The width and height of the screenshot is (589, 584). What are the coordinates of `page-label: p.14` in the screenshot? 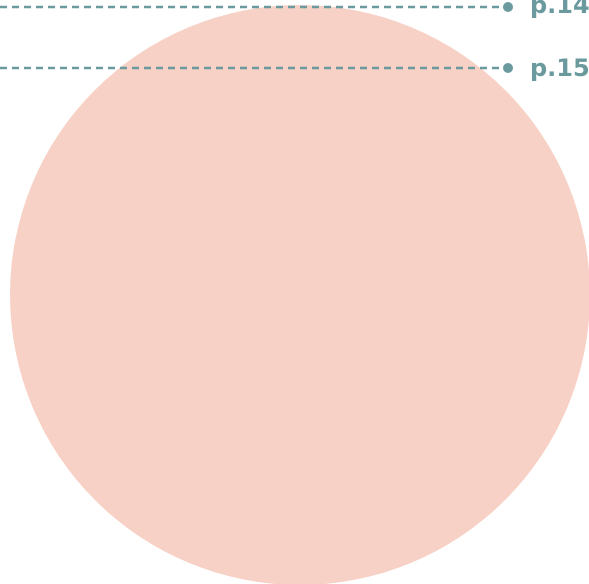 It's located at (559, 9).